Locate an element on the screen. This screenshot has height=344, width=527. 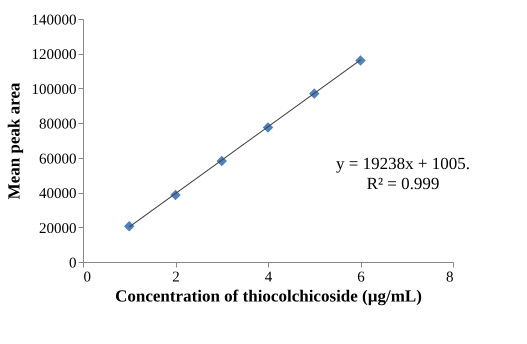
y-tick-label: 0 is located at coordinates (72, 264).